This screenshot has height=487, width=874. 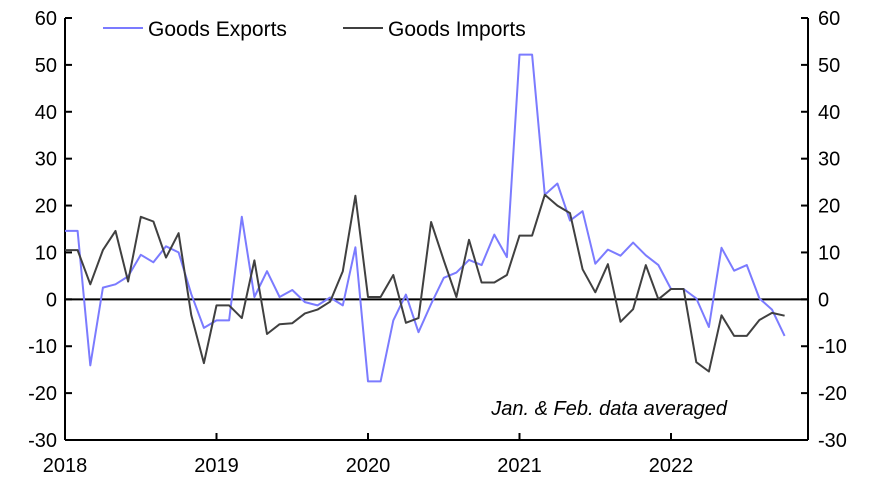 What do you see at coordinates (671, 466) in the screenshot?
I see `x-tick-label: 2022` at bounding box center [671, 466].